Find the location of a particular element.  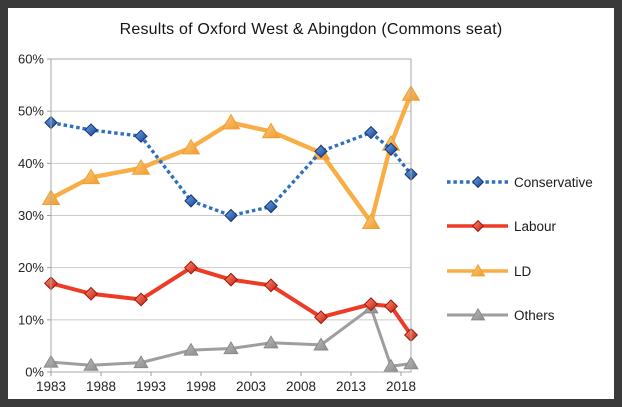

x-tick-label: 2008 is located at coordinates (301, 386).